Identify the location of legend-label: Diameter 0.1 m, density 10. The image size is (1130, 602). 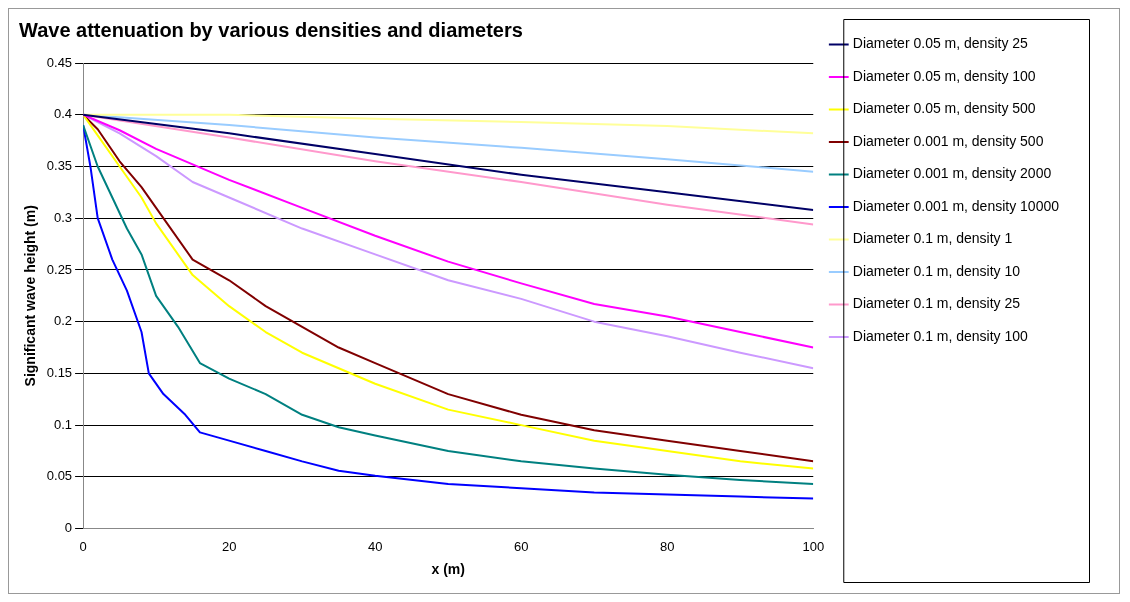
(936, 270).